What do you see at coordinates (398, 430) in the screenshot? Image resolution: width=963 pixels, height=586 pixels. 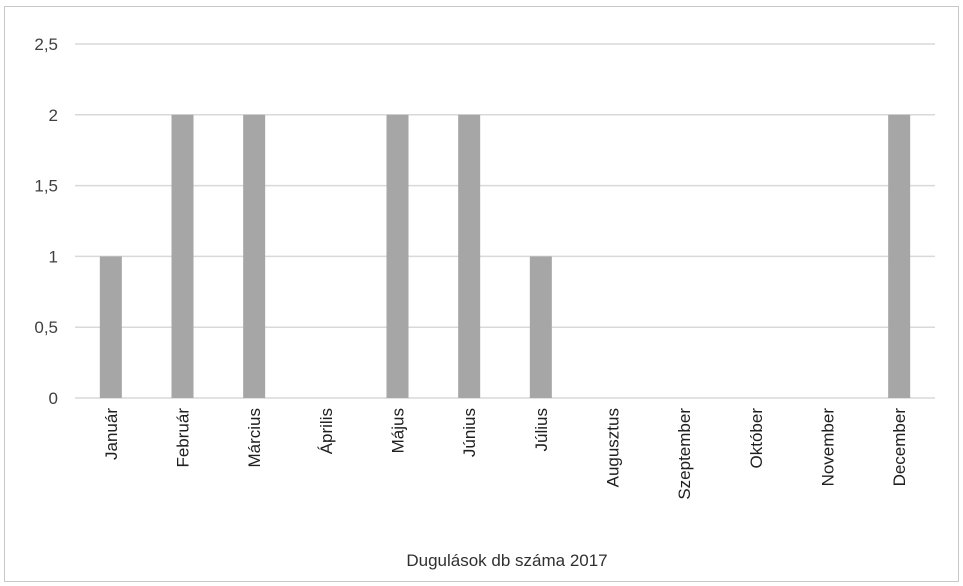 I see `x-category-label: Május` at bounding box center [398, 430].